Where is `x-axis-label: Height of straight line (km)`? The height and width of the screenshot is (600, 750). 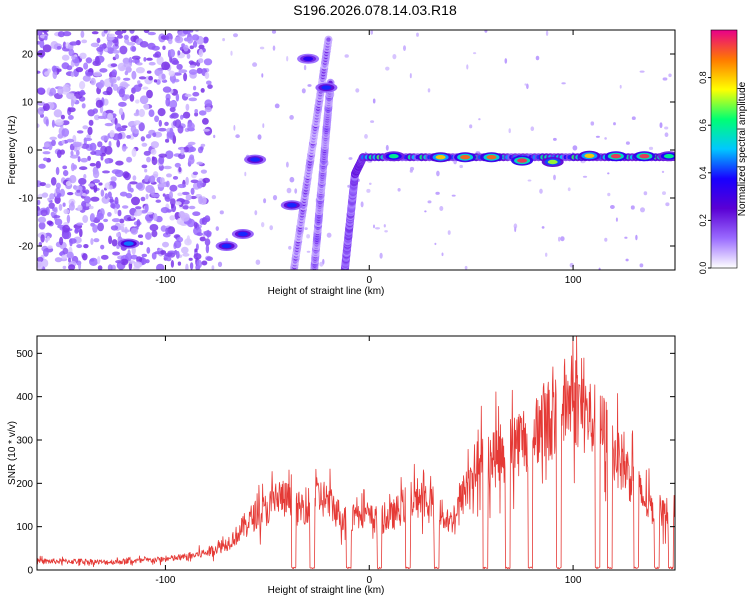 x-axis-label: Height of straight line (km) is located at coordinates (326, 590).